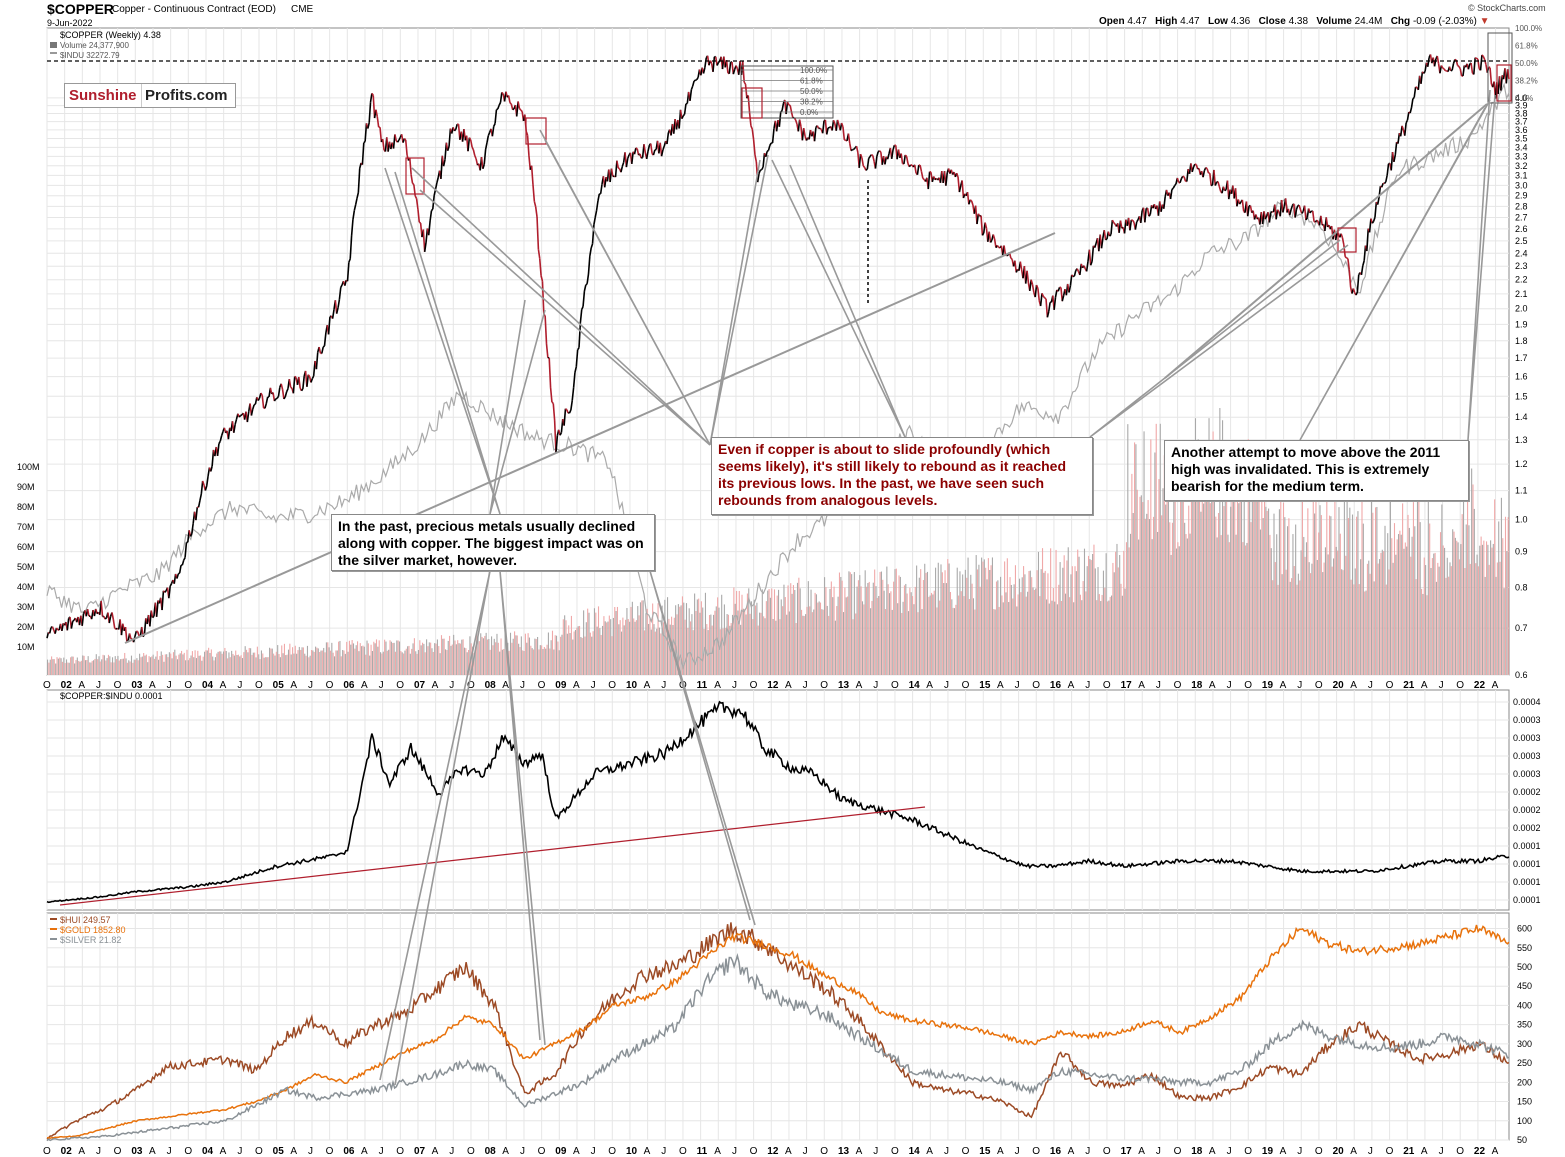  What do you see at coordinates (1524, 1063) in the screenshot?
I see `metals-y-tick-label: 250` at bounding box center [1524, 1063].